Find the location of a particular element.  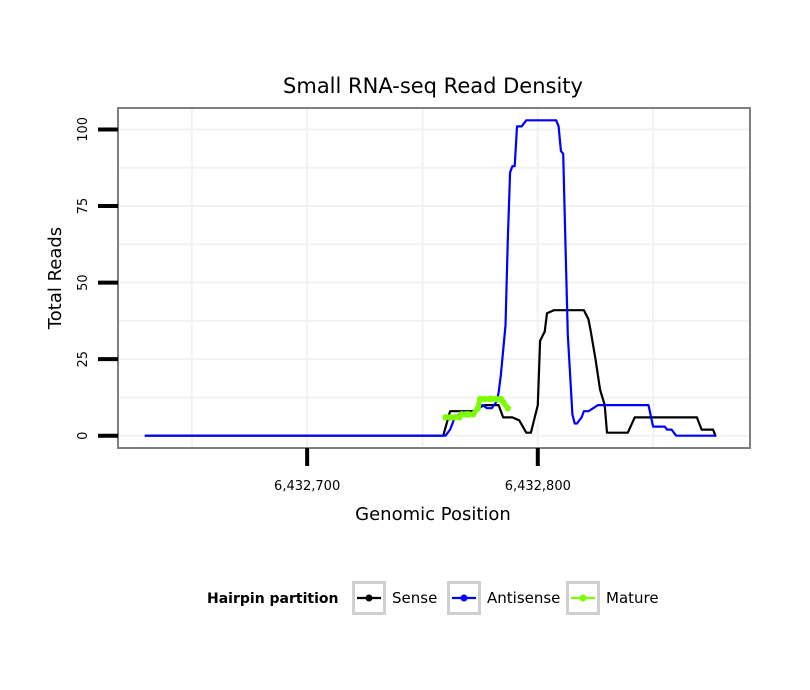

legend-label: Antisense is located at coordinates (523, 598).